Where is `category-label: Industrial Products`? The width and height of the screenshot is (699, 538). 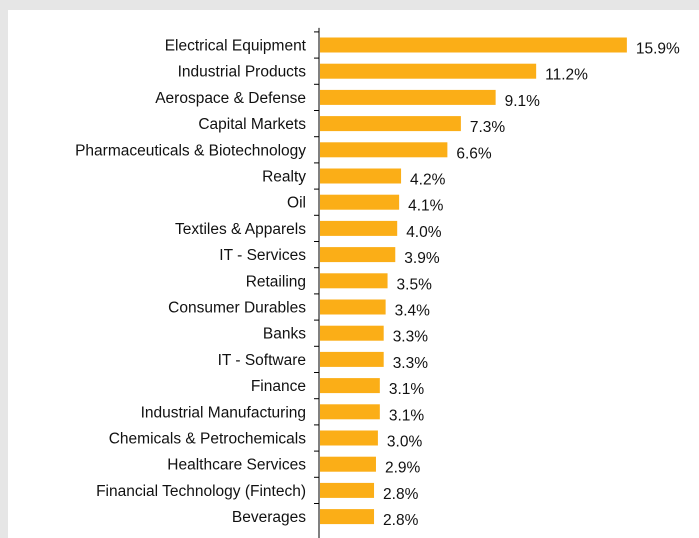
category-label: Industrial Products is located at coordinates (242, 72).